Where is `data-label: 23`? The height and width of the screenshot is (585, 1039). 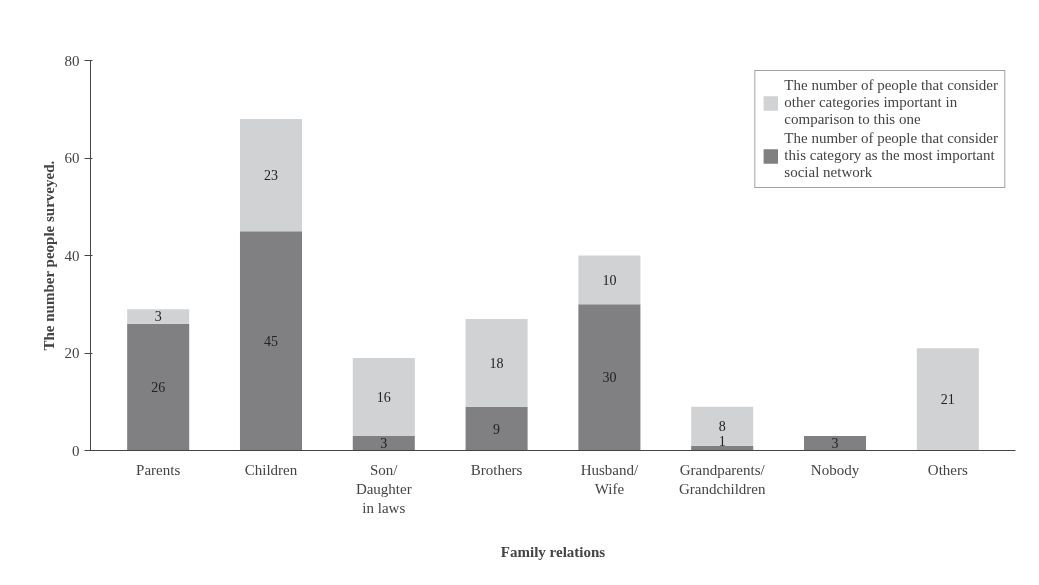
data-label: 23 is located at coordinates (270, 176).